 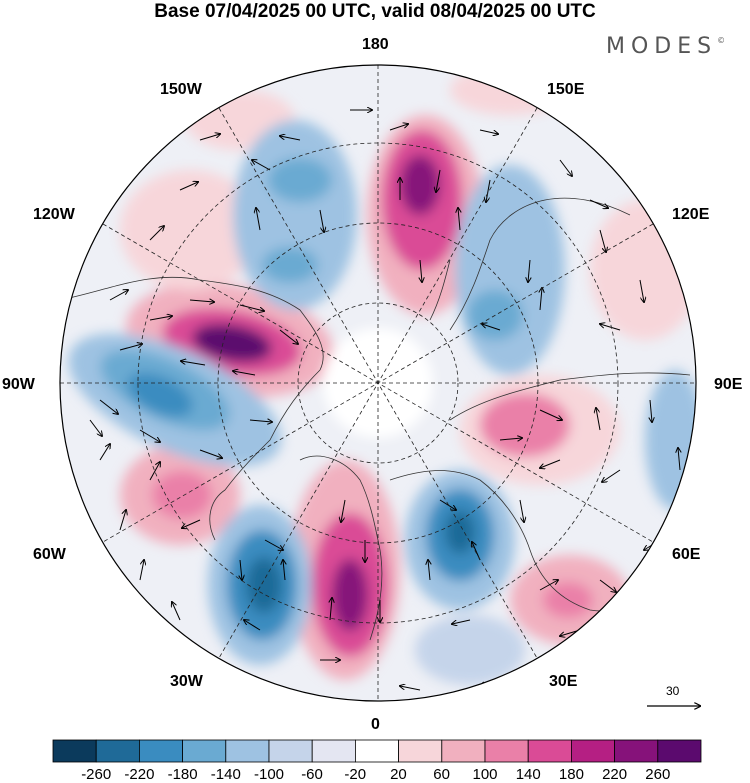 What do you see at coordinates (441, 774) in the screenshot?
I see `colorbar-tick-label: 60` at bounding box center [441, 774].